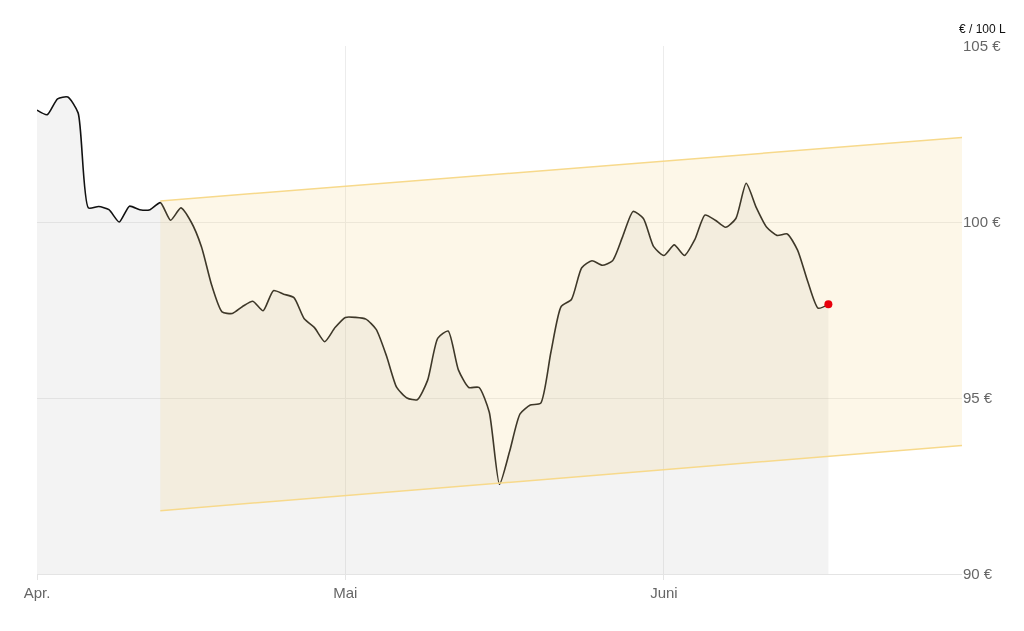  Describe the element at coordinates (37, 592) in the screenshot. I see `x-tick-label: Apr.` at that location.